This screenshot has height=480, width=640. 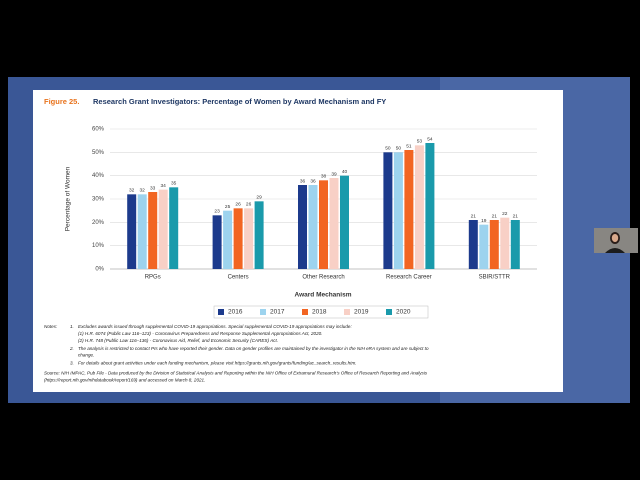 What do you see at coordinates (98, 246) in the screenshot?
I see `y-tick-label: 10%` at bounding box center [98, 246].